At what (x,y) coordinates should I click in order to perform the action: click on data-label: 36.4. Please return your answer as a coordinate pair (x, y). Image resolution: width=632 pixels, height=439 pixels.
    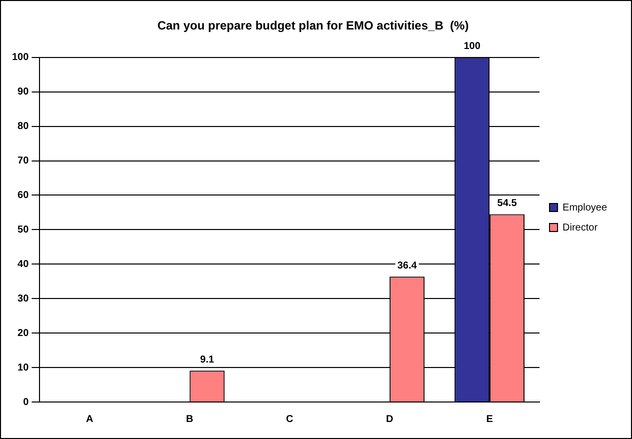
    Looking at the image, I should click on (407, 266).